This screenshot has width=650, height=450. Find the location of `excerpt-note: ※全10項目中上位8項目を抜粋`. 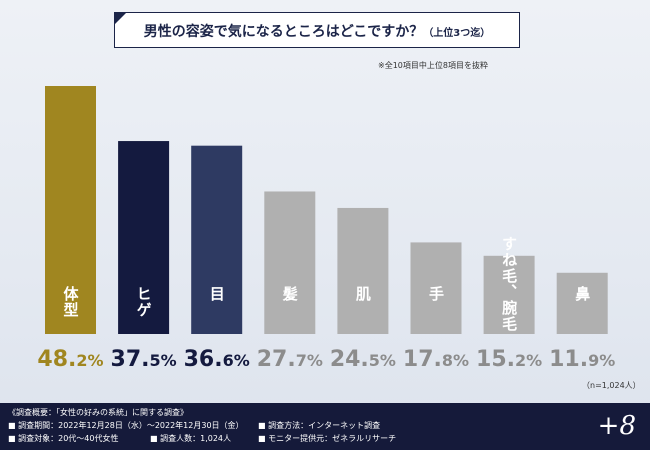

excerpt-note: ※全10項目中上位8項目を抜粋 is located at coordinates (433, 65).